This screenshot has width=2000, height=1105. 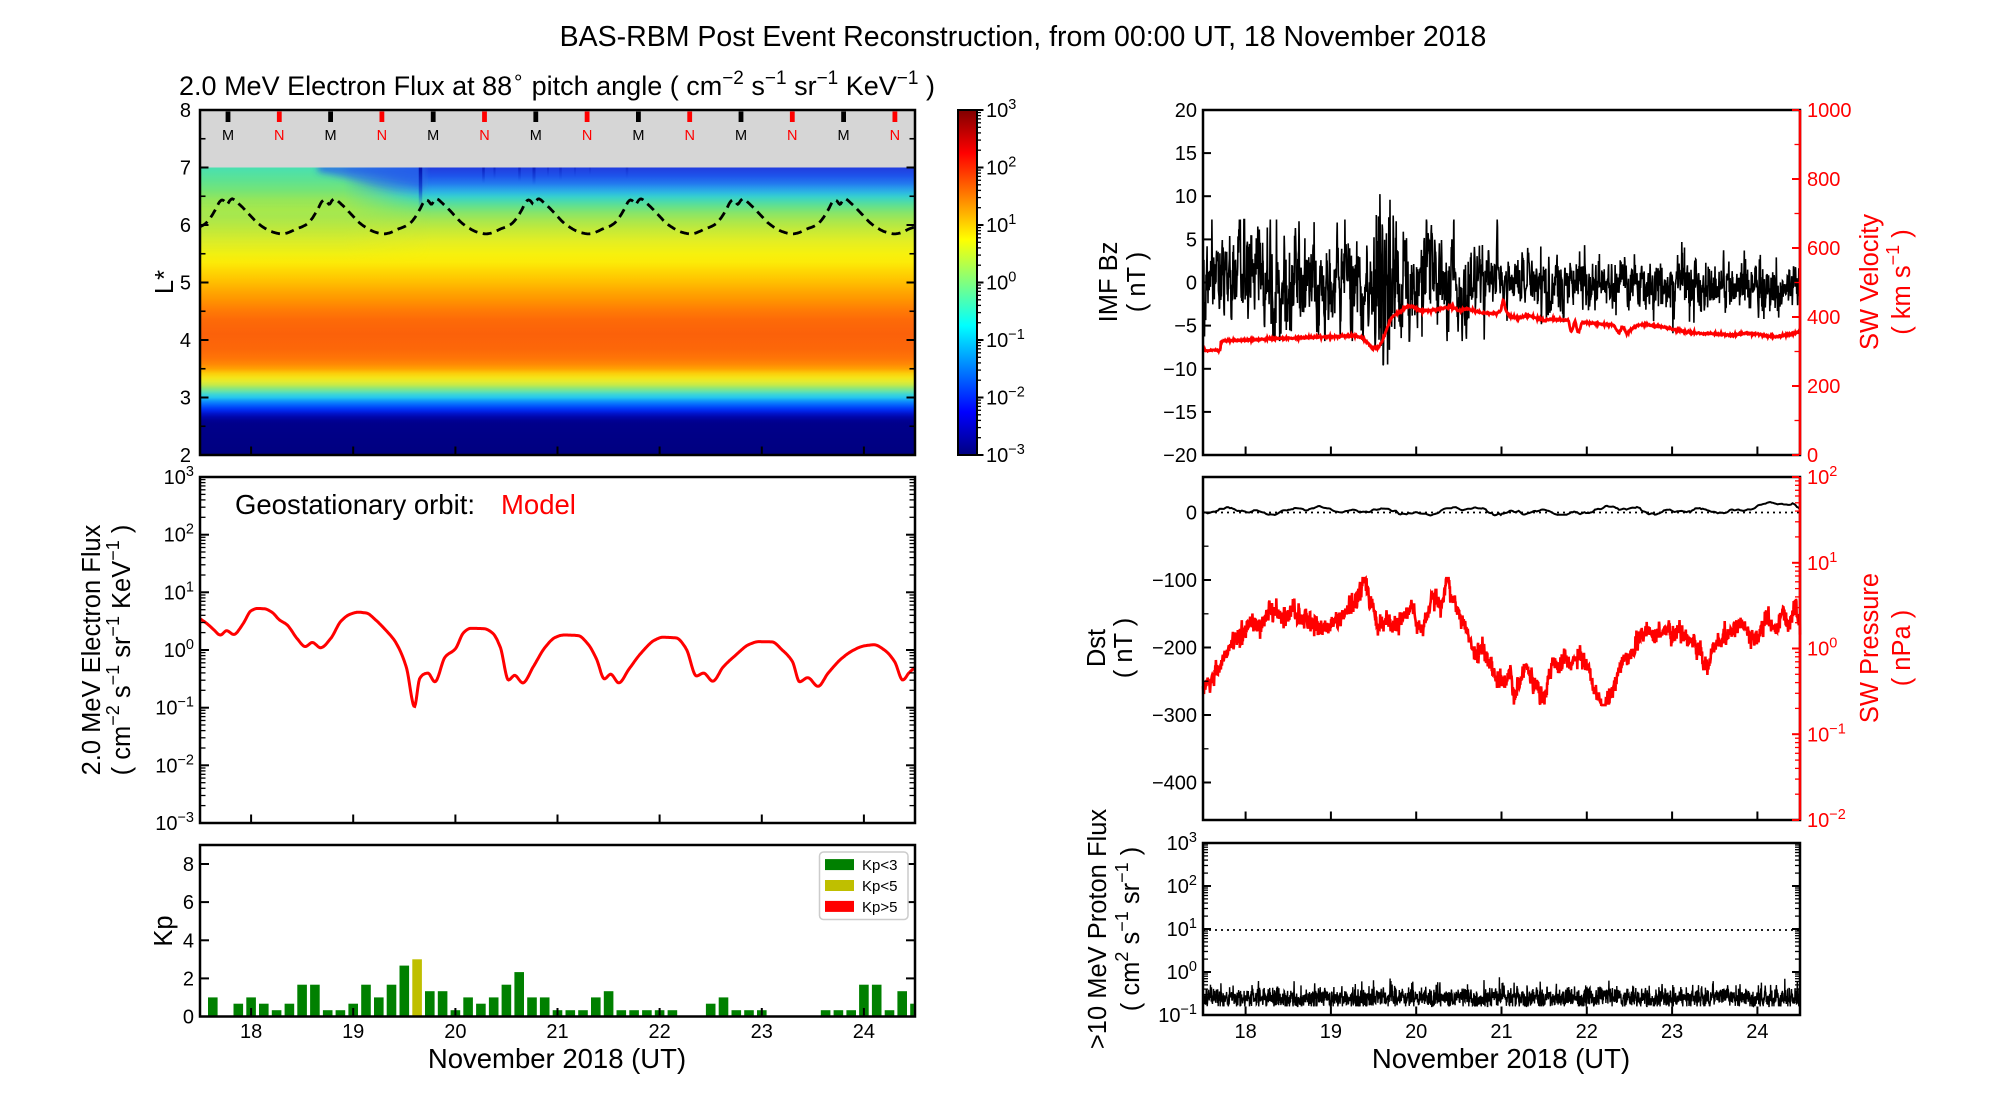 I want to click on svg-text: >10 MeV Proton Flux, so click(x=1098, y=929).